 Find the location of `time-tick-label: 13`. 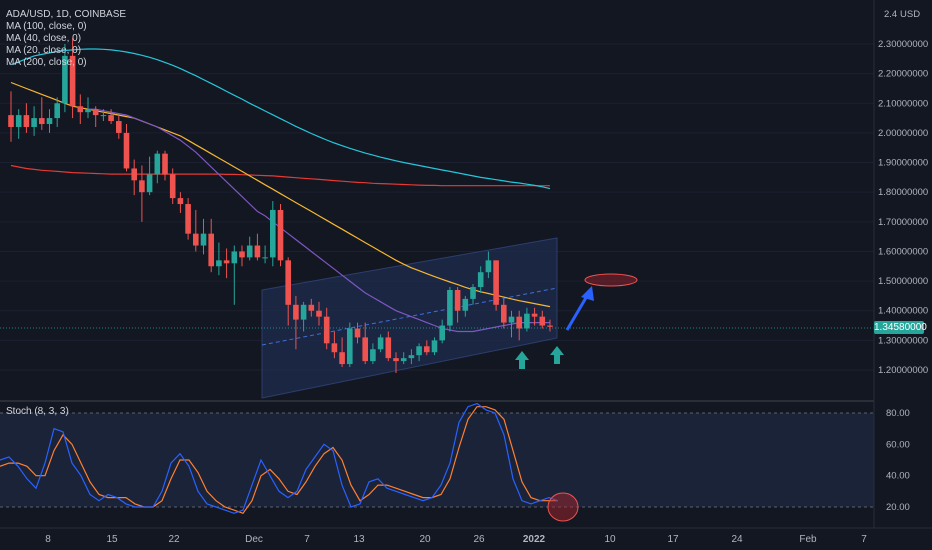

time-tick-label: 13 is located at coordinates (359, 539).